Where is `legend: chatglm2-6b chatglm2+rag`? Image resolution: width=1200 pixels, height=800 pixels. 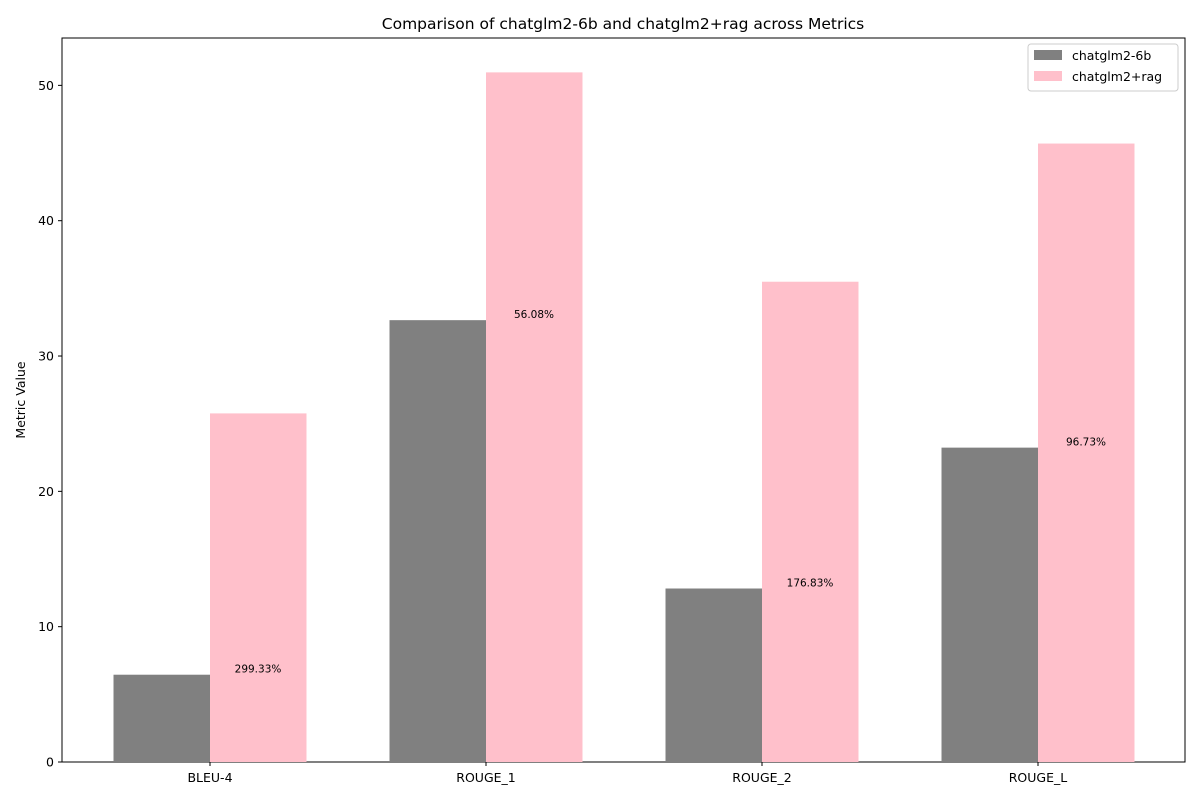 legend: chatglm2-6b chatglm2+rag is located at coordinates (1103, 67).